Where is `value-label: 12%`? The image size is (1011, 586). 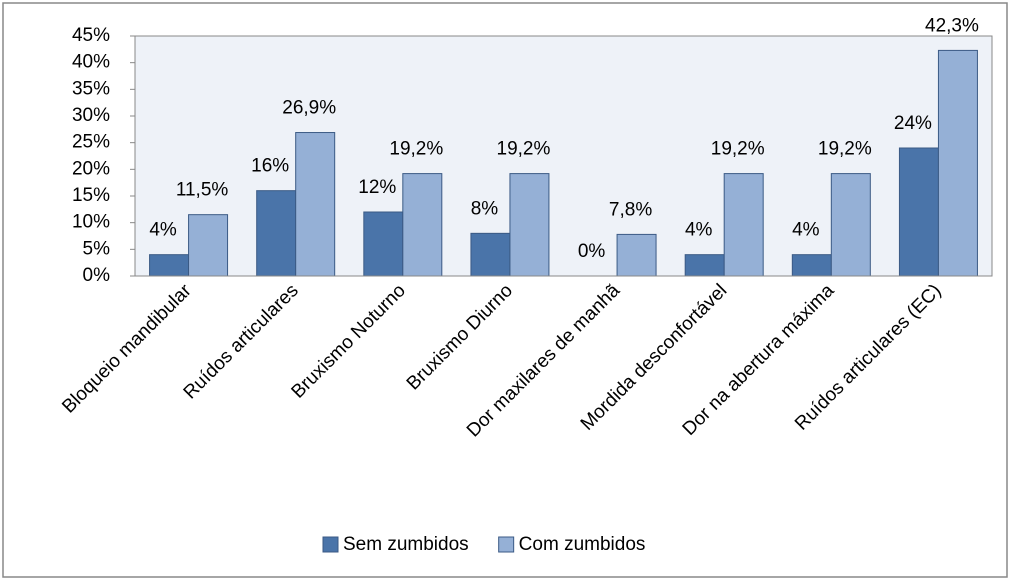
value-label: 12% is located at coordinates (377, 187).